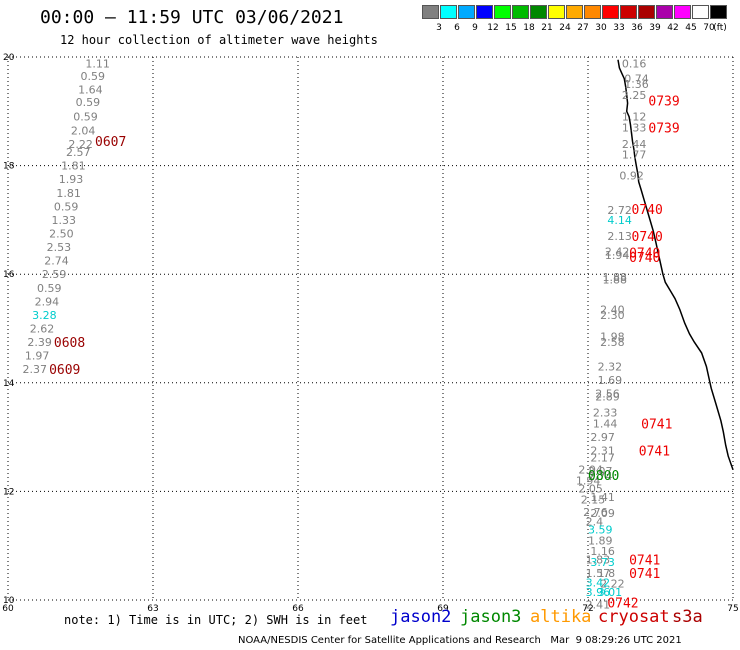 The image size is (740, 650). Describe the element at coordinates (636, 79) in the screenshot. I see `wave-height-value: 0.74` at that location.